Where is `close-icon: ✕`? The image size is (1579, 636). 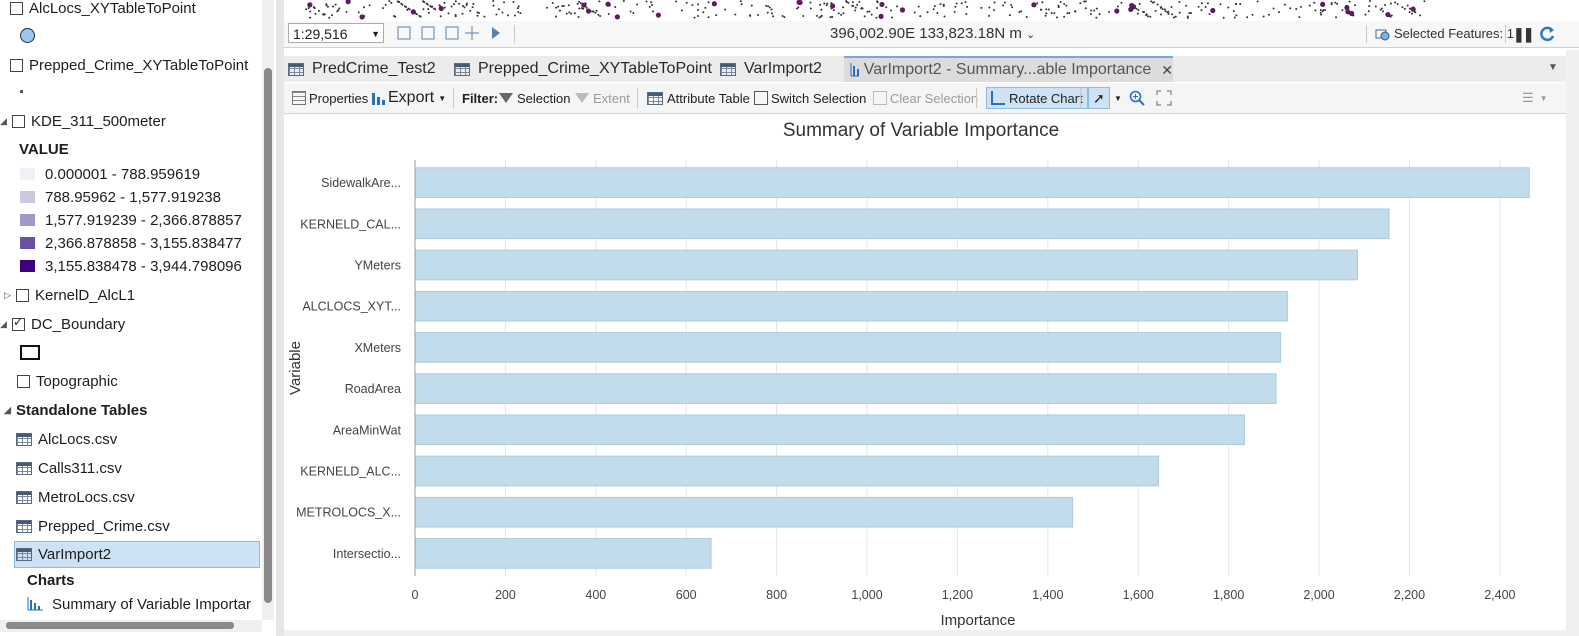
close-icon: ✕ is located at coordinates (1167, 69).